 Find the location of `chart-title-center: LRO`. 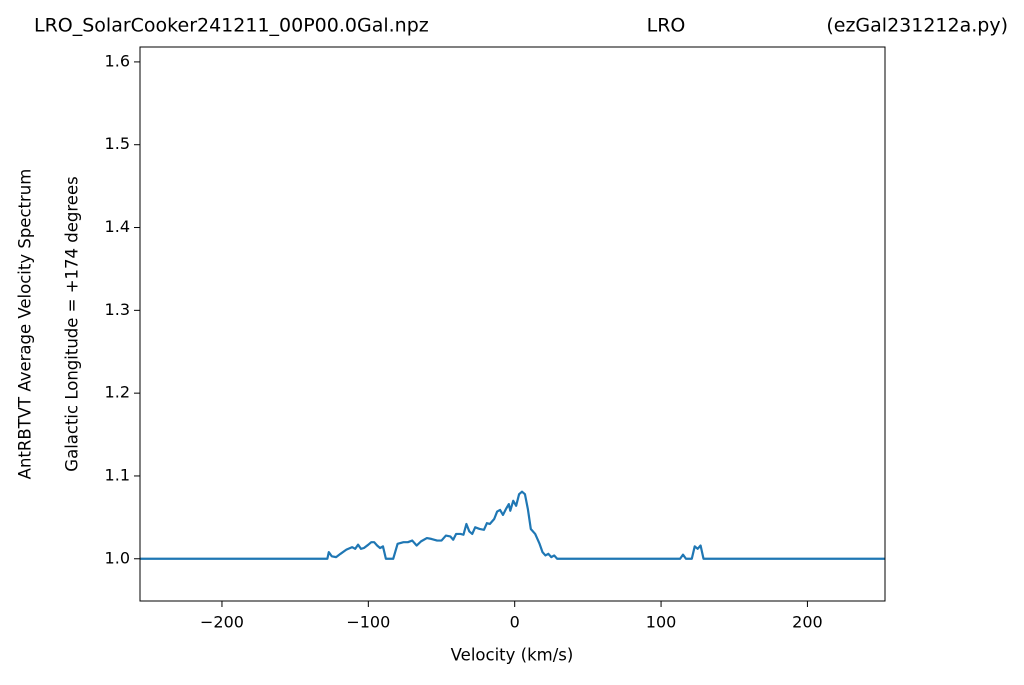

chart-title-center: LRO is located at coordinates (666, 26).